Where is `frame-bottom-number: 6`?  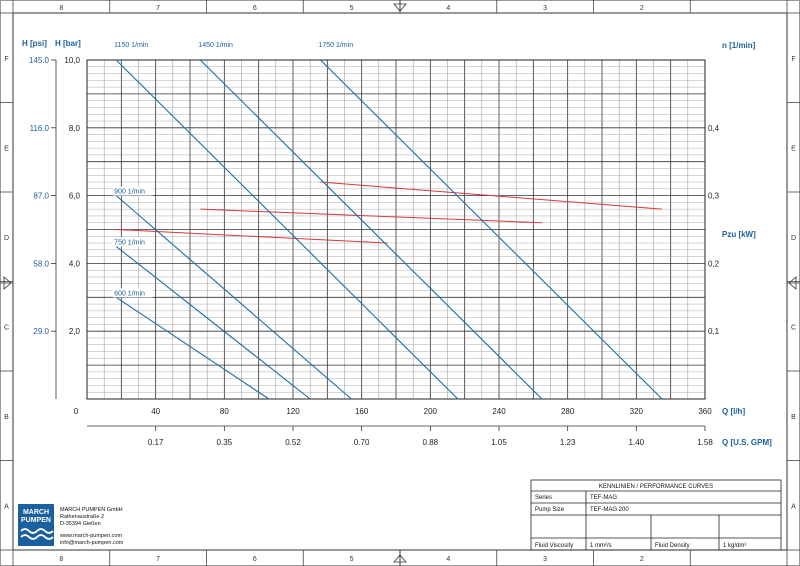
frame-bottom-number: 6 is located at coordinates (255, 559).